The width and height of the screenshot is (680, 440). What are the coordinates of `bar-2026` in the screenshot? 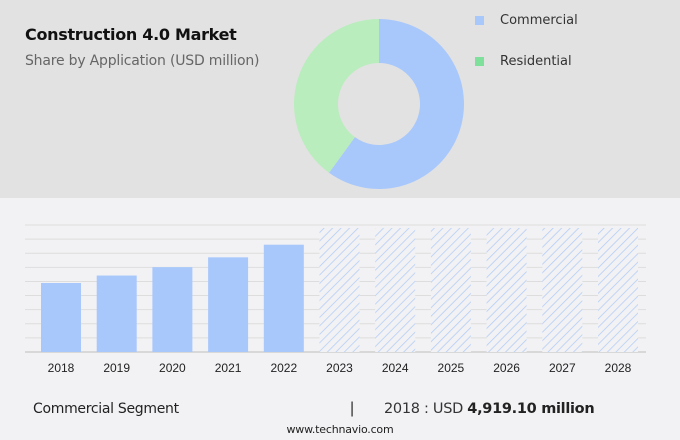 It's located at (506, 290).